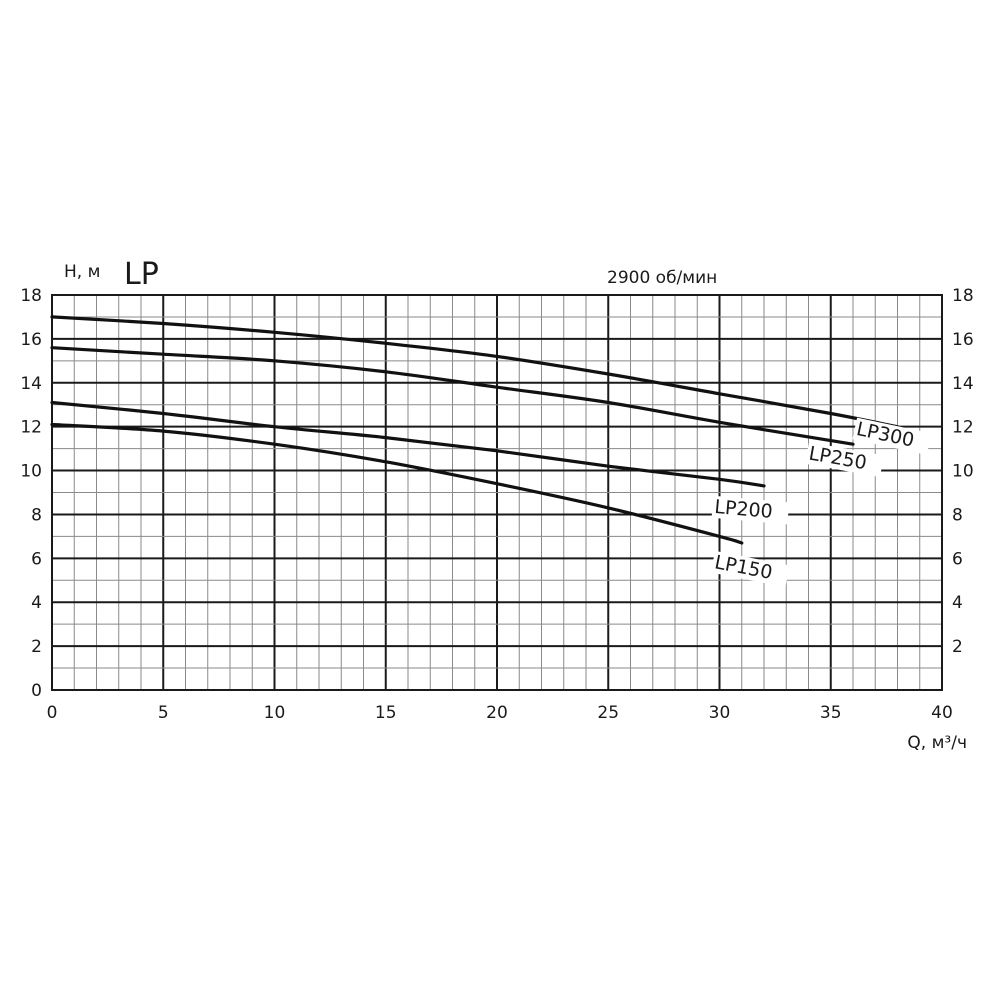  What do you see at coordinates (82, 272) in the screenshot?
I see `y-axis-label: H, м` at bounding box center [82, 272].